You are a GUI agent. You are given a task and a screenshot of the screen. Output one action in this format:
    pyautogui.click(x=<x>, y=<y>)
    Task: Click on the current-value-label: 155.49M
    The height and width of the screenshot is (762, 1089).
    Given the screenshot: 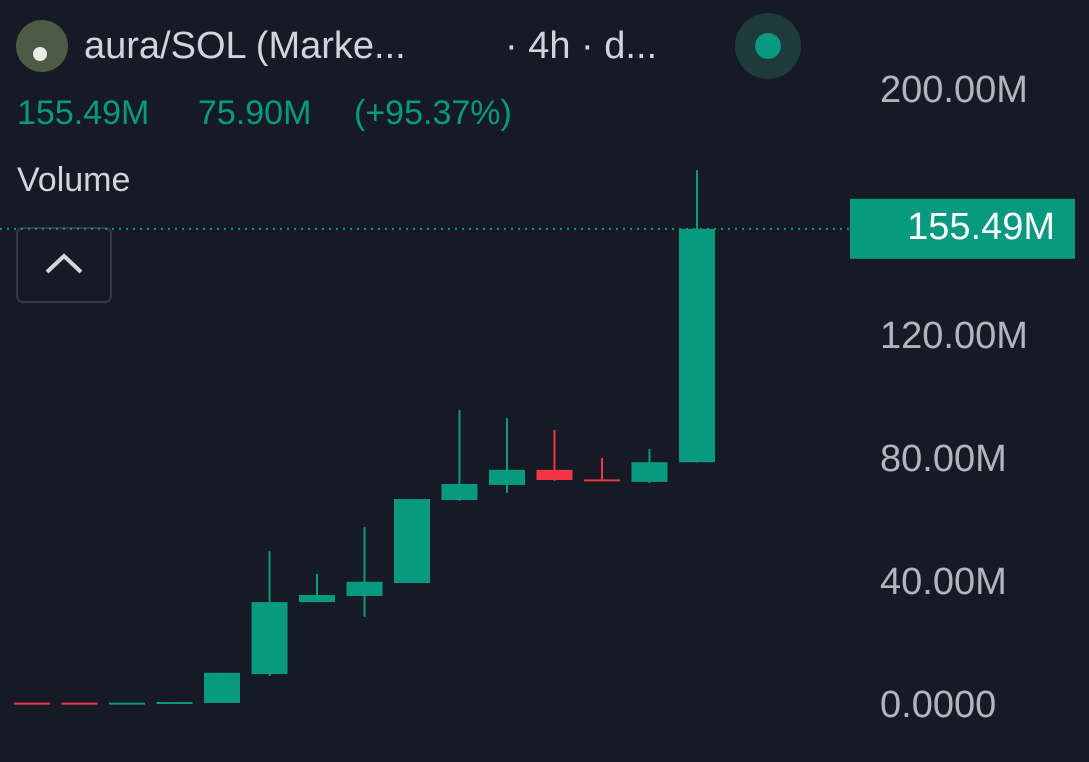 What is the action you would take?
    pyautogui.click(x=981, y=227)
    